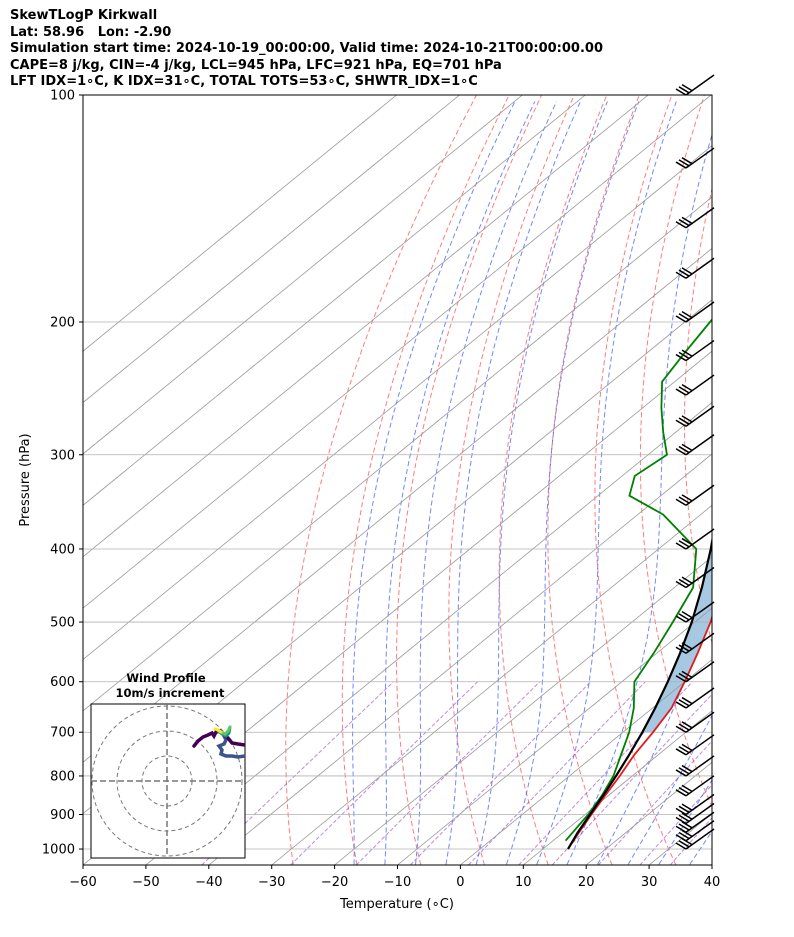 The height and width of the screenshot is (937, 794). Describe the element at coordinates (166, 678) in the screenshot. I see `inset-title: Wind Profile` at that location.